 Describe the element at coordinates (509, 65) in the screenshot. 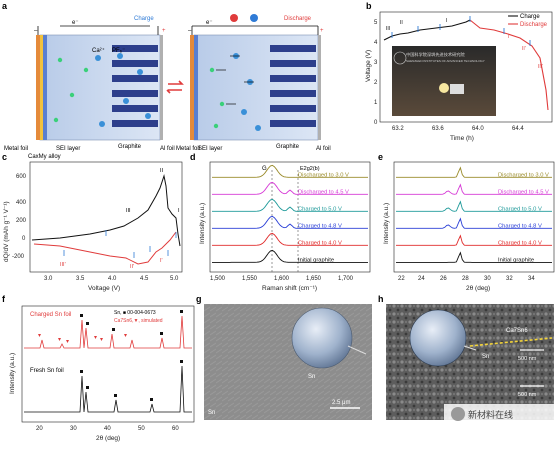

I see `discharge-curve` at that location.